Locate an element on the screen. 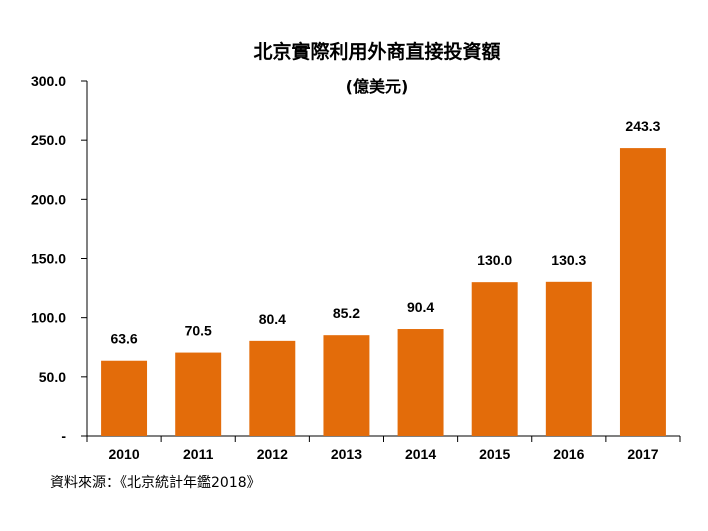 This screenshot has width=708, height=531. x-tick-label-2015: 2015 is located at coordinates (494, 454).